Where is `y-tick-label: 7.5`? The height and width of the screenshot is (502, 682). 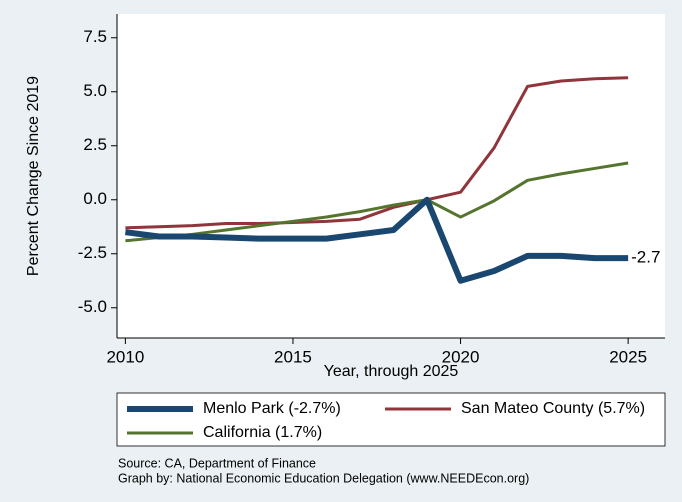 y-tick-label: 7.5 is located at coordinates (95, 36).